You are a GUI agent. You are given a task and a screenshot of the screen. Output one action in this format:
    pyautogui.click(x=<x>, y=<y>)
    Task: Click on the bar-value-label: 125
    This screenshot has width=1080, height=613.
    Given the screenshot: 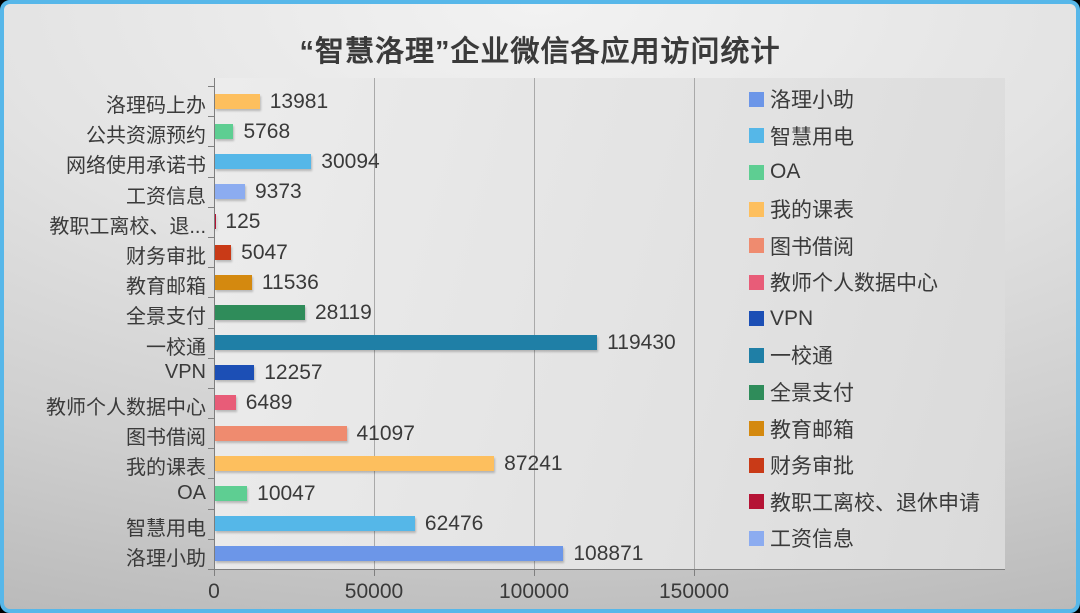 What is the action you would take?
    pyautogui.click(x=243, y=222)
    